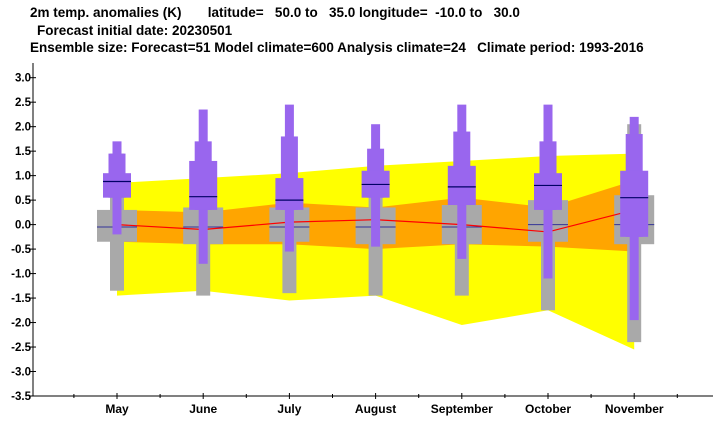 The image size is (719, 421). I want to click on forecast-box-november, so click(634, 218).